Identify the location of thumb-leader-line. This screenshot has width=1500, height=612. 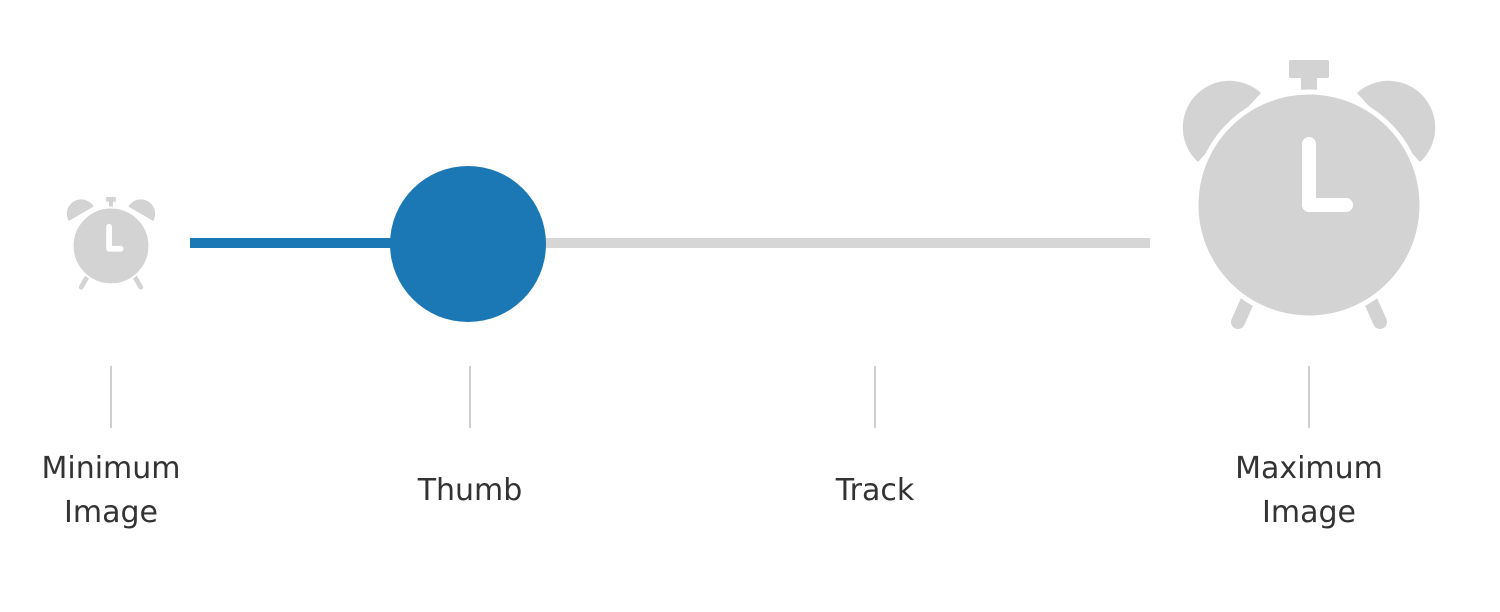
(470, 397).